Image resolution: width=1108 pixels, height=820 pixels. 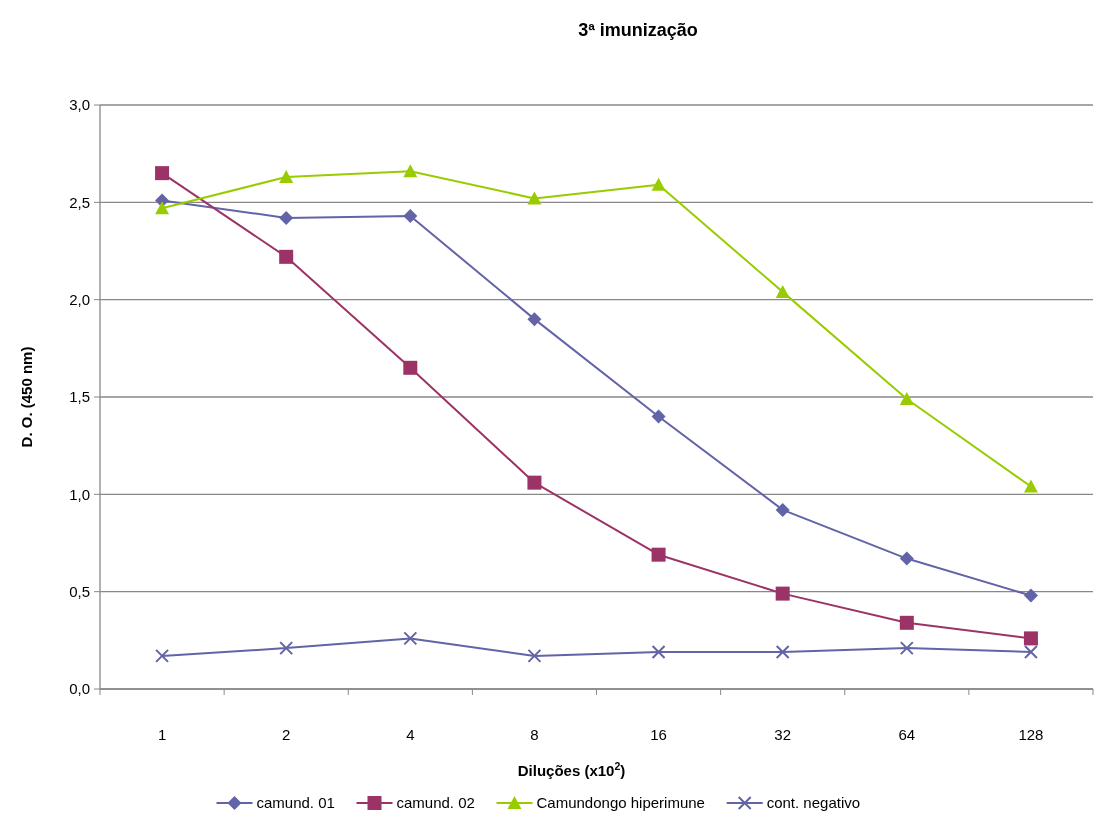 I want to click on x-tick-label: 8, so click(x=534, y=734).